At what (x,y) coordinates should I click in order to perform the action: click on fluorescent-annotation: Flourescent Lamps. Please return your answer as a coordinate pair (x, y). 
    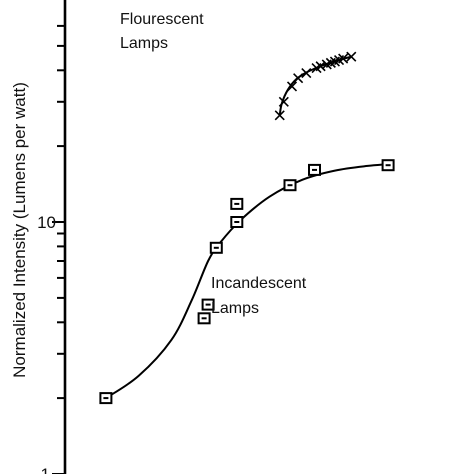
    Looking at the image, I should click on (162, 31).